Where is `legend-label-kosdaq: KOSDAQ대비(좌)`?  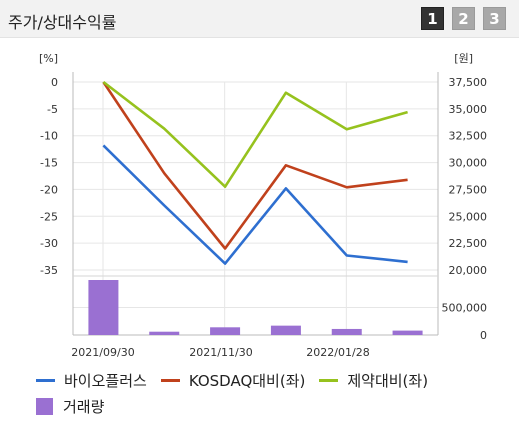
legend-label-kosdaq: KOSDAQ대비(좌) is located at coordinates (247, 380).